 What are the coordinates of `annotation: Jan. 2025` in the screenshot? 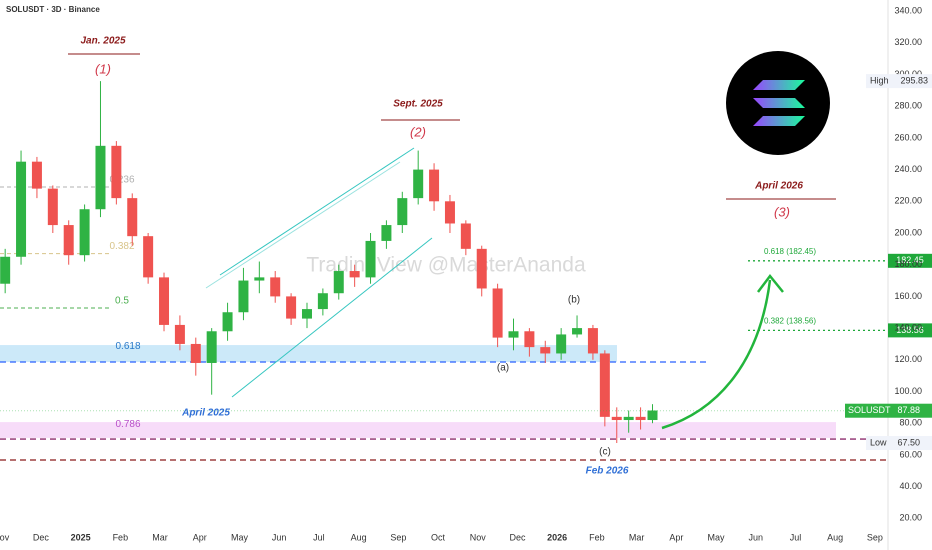 It's located at (102, 41).